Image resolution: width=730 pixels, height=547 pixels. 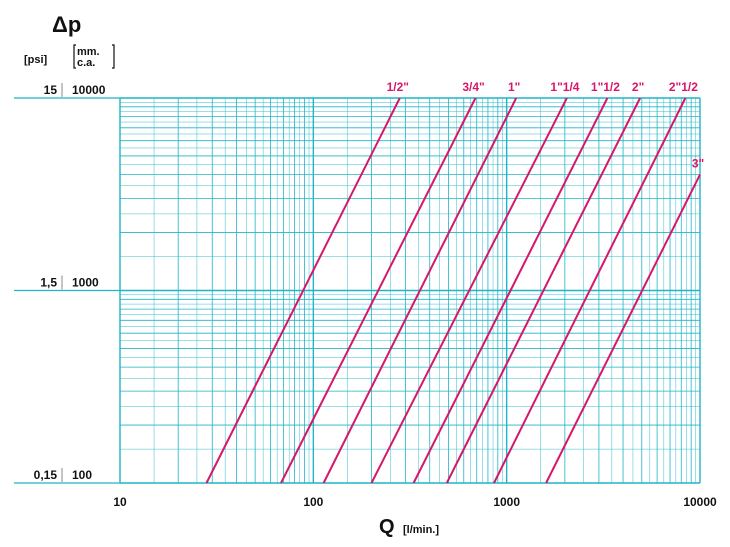 I want to click on y-axis-mm-bracket, so click(x=94, y=56).